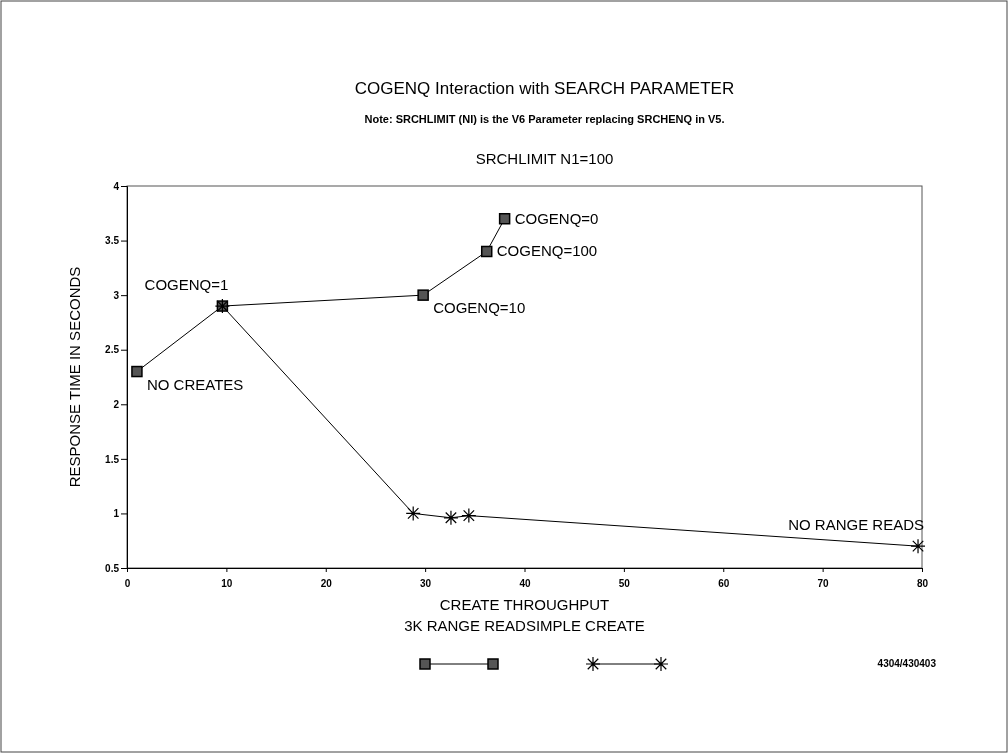 The image size is (1008, 753). Describe the element at coordinates (907, 663) in the screenshot. I see `text: 4304/430403` at that location.